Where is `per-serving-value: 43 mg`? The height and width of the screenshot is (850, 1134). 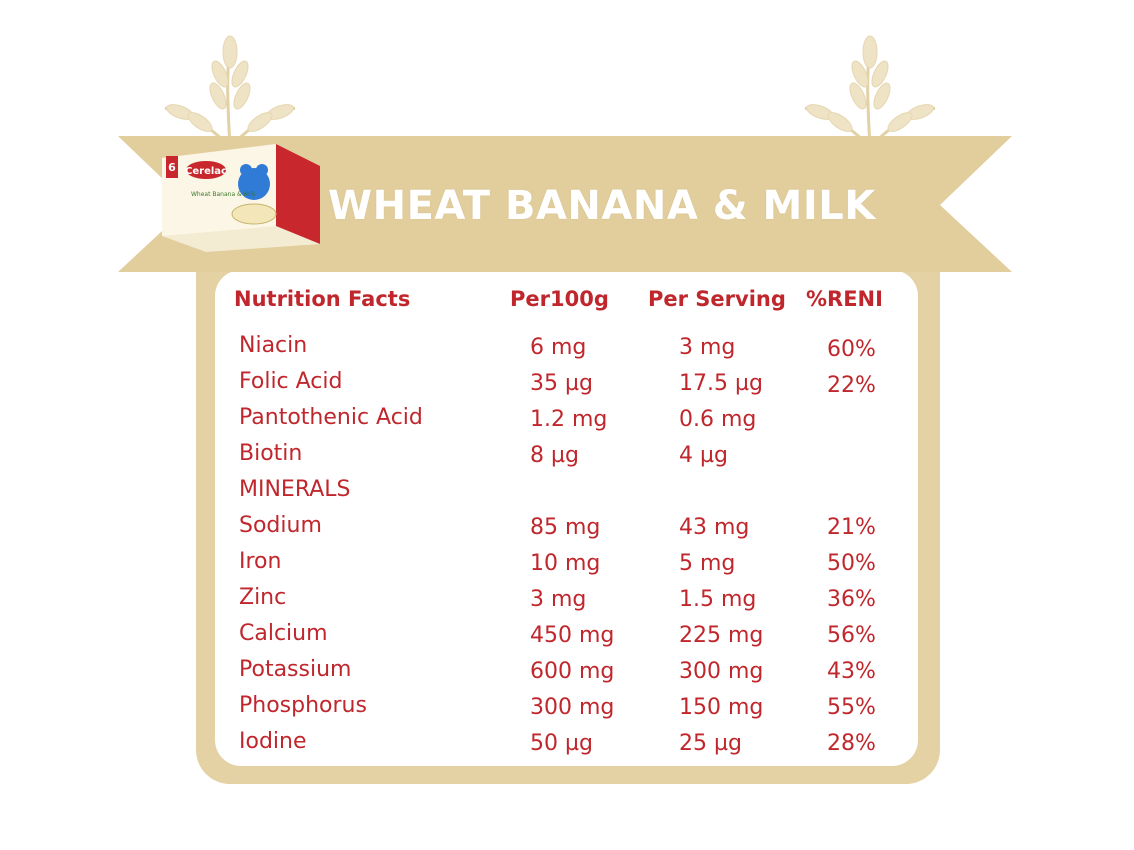 per-serving-value: 43 mg is located at coordinates (714, 527).